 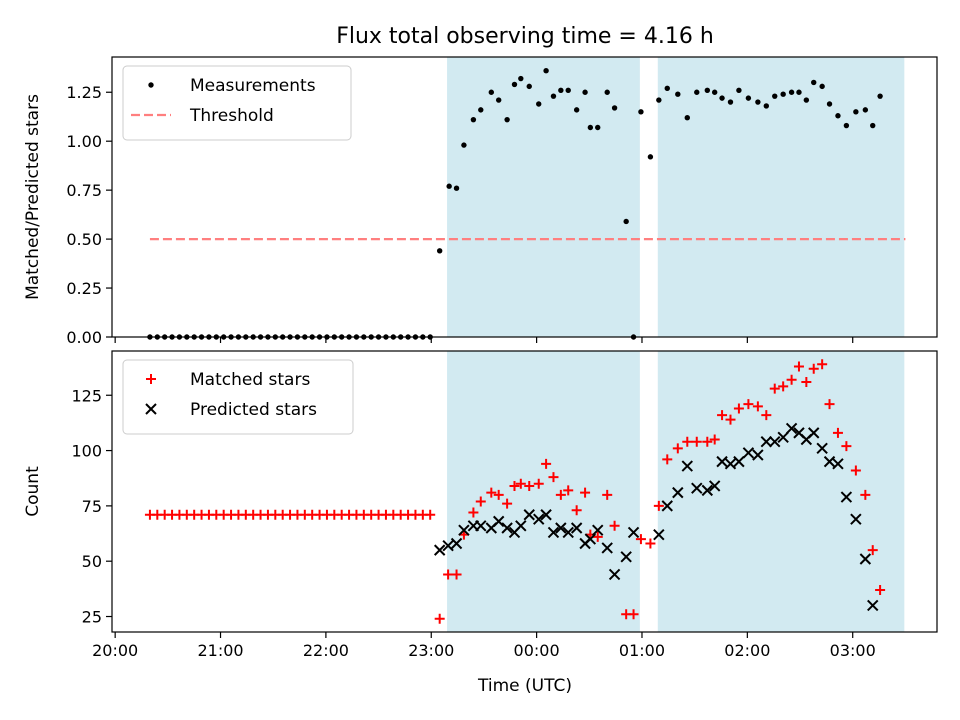 I want to click on y-tick-label: 125, so click(x=86, y=395).